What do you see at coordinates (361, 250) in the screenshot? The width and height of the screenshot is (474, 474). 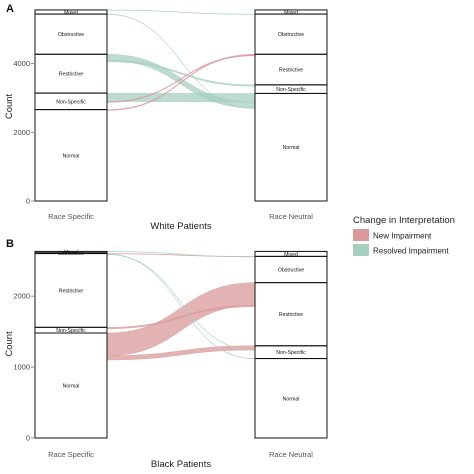 I see `legend-swatch-resolved-impairment` at bounding box center [361, 250].